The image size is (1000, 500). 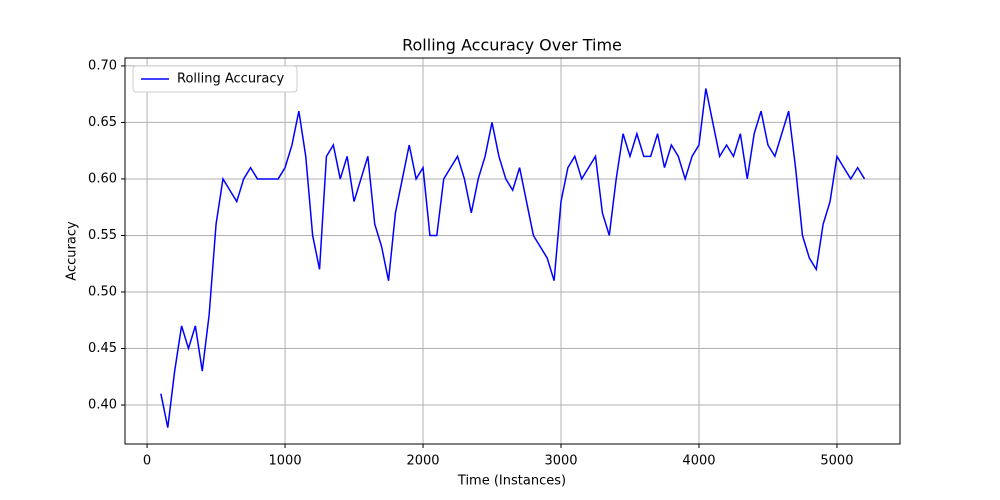 I want to click on x-tick-label: 5000, so click(x=836, y=461).